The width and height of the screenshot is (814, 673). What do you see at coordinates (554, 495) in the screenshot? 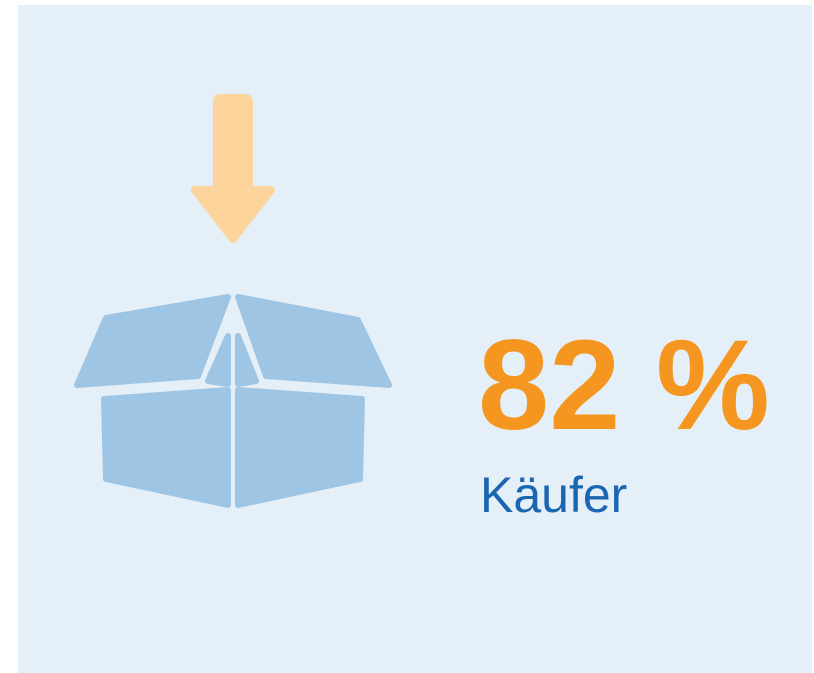
I see `stat-label: Käufer` at bounding box center [554, 495].